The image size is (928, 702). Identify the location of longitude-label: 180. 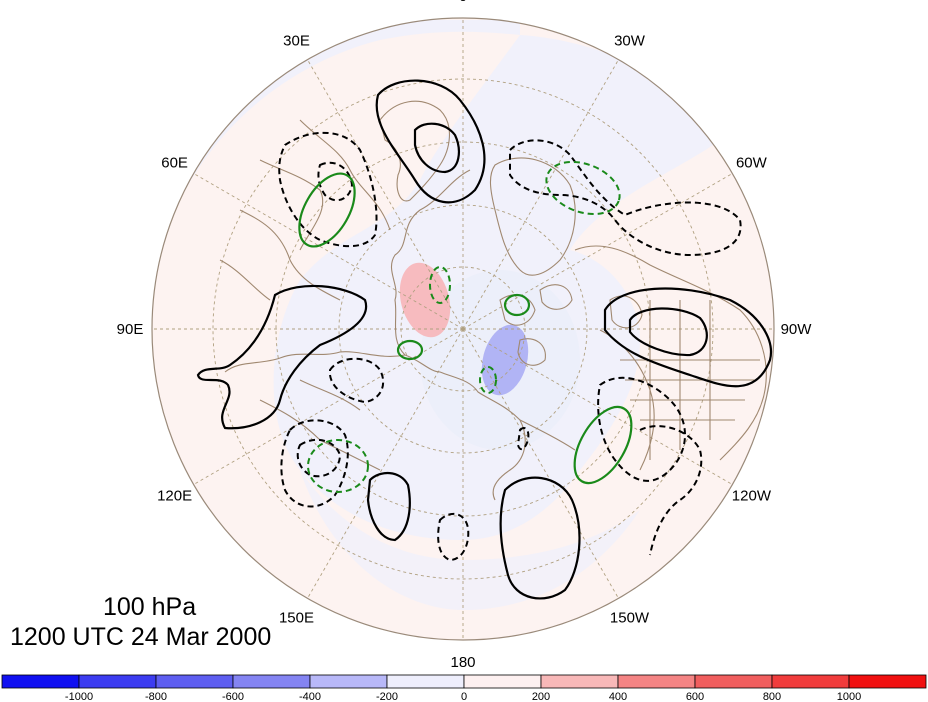
(462, 662).